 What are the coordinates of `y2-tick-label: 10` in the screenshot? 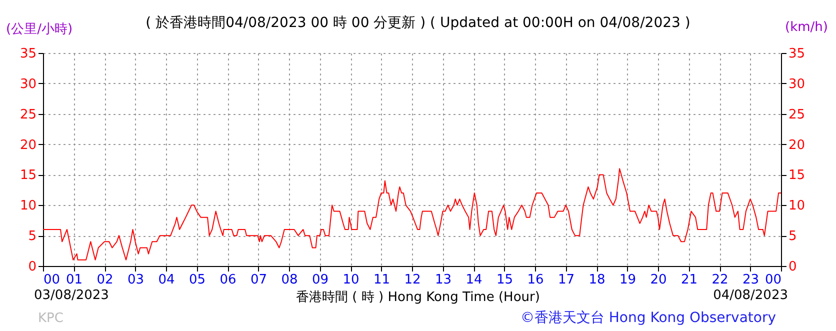 It's located at (797, 206).